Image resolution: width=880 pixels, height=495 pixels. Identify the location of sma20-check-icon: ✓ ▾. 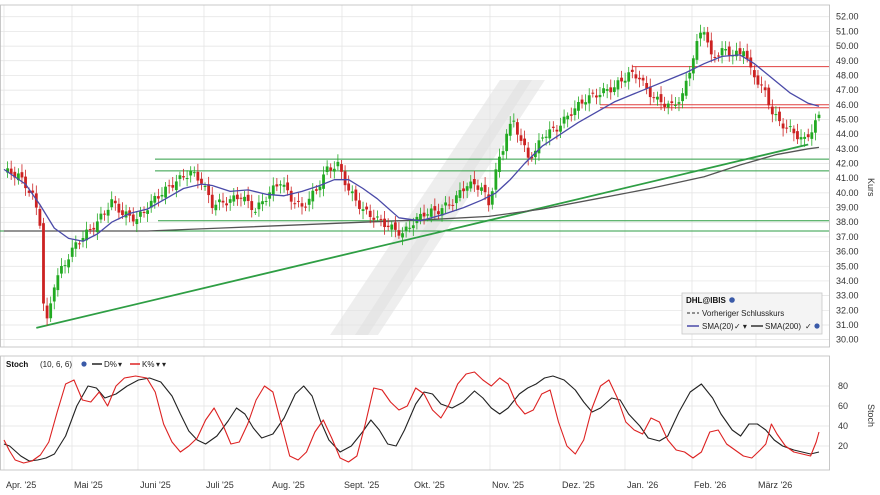
(740, 326).